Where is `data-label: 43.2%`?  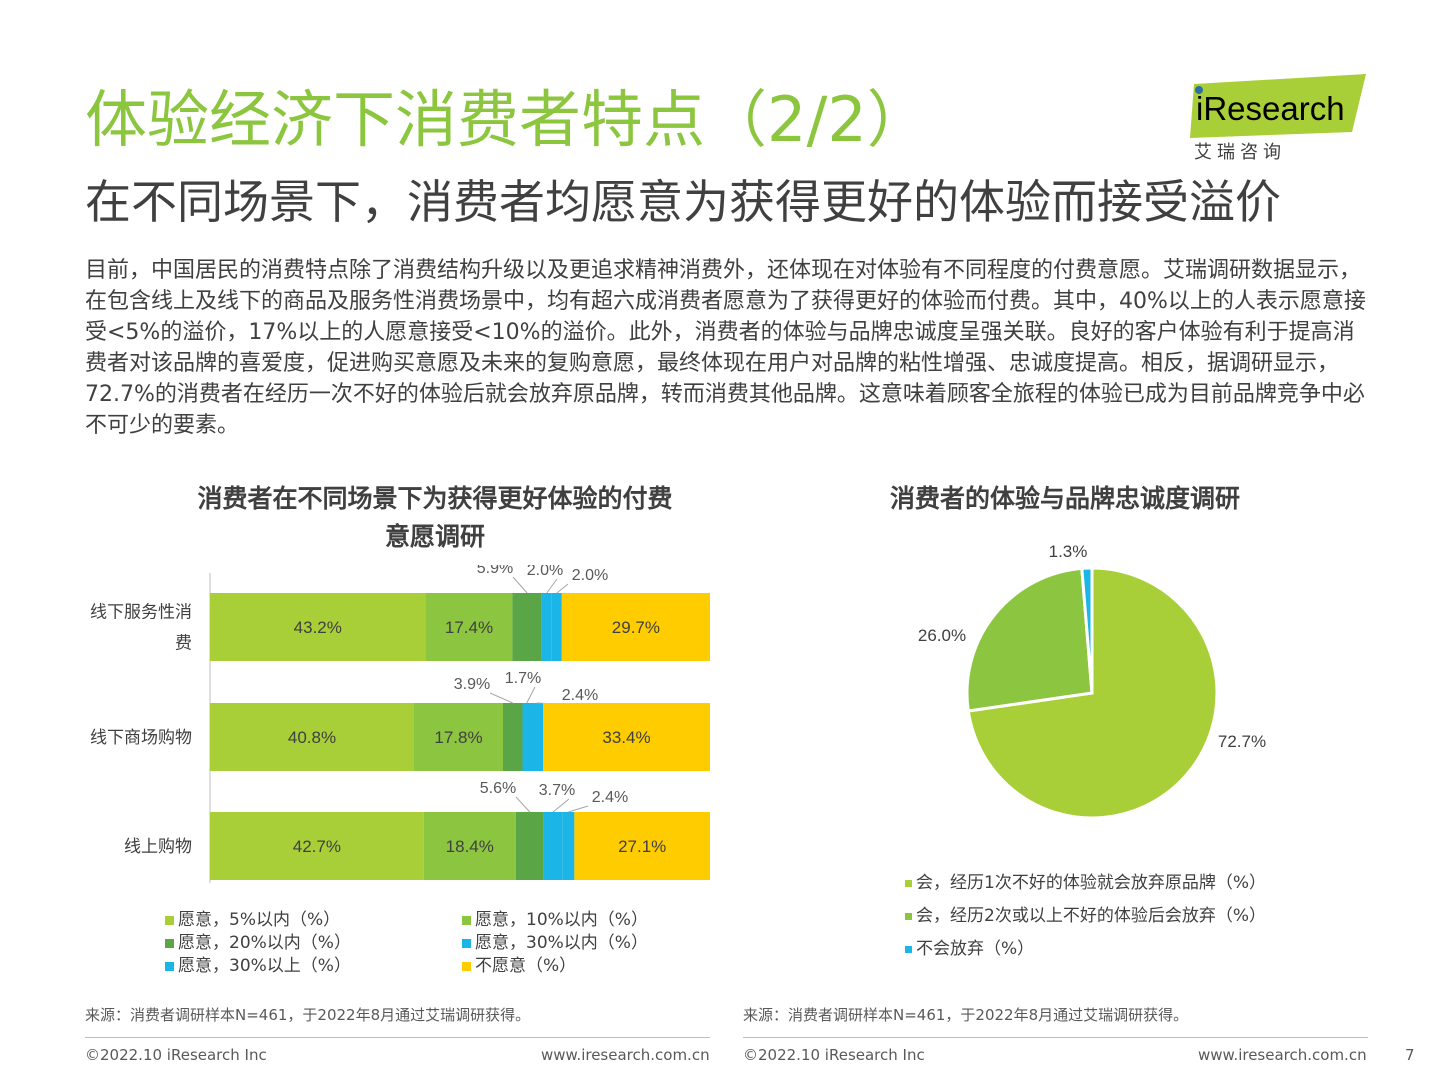
data-label: 43.2% is located at coordinates (318, 627).